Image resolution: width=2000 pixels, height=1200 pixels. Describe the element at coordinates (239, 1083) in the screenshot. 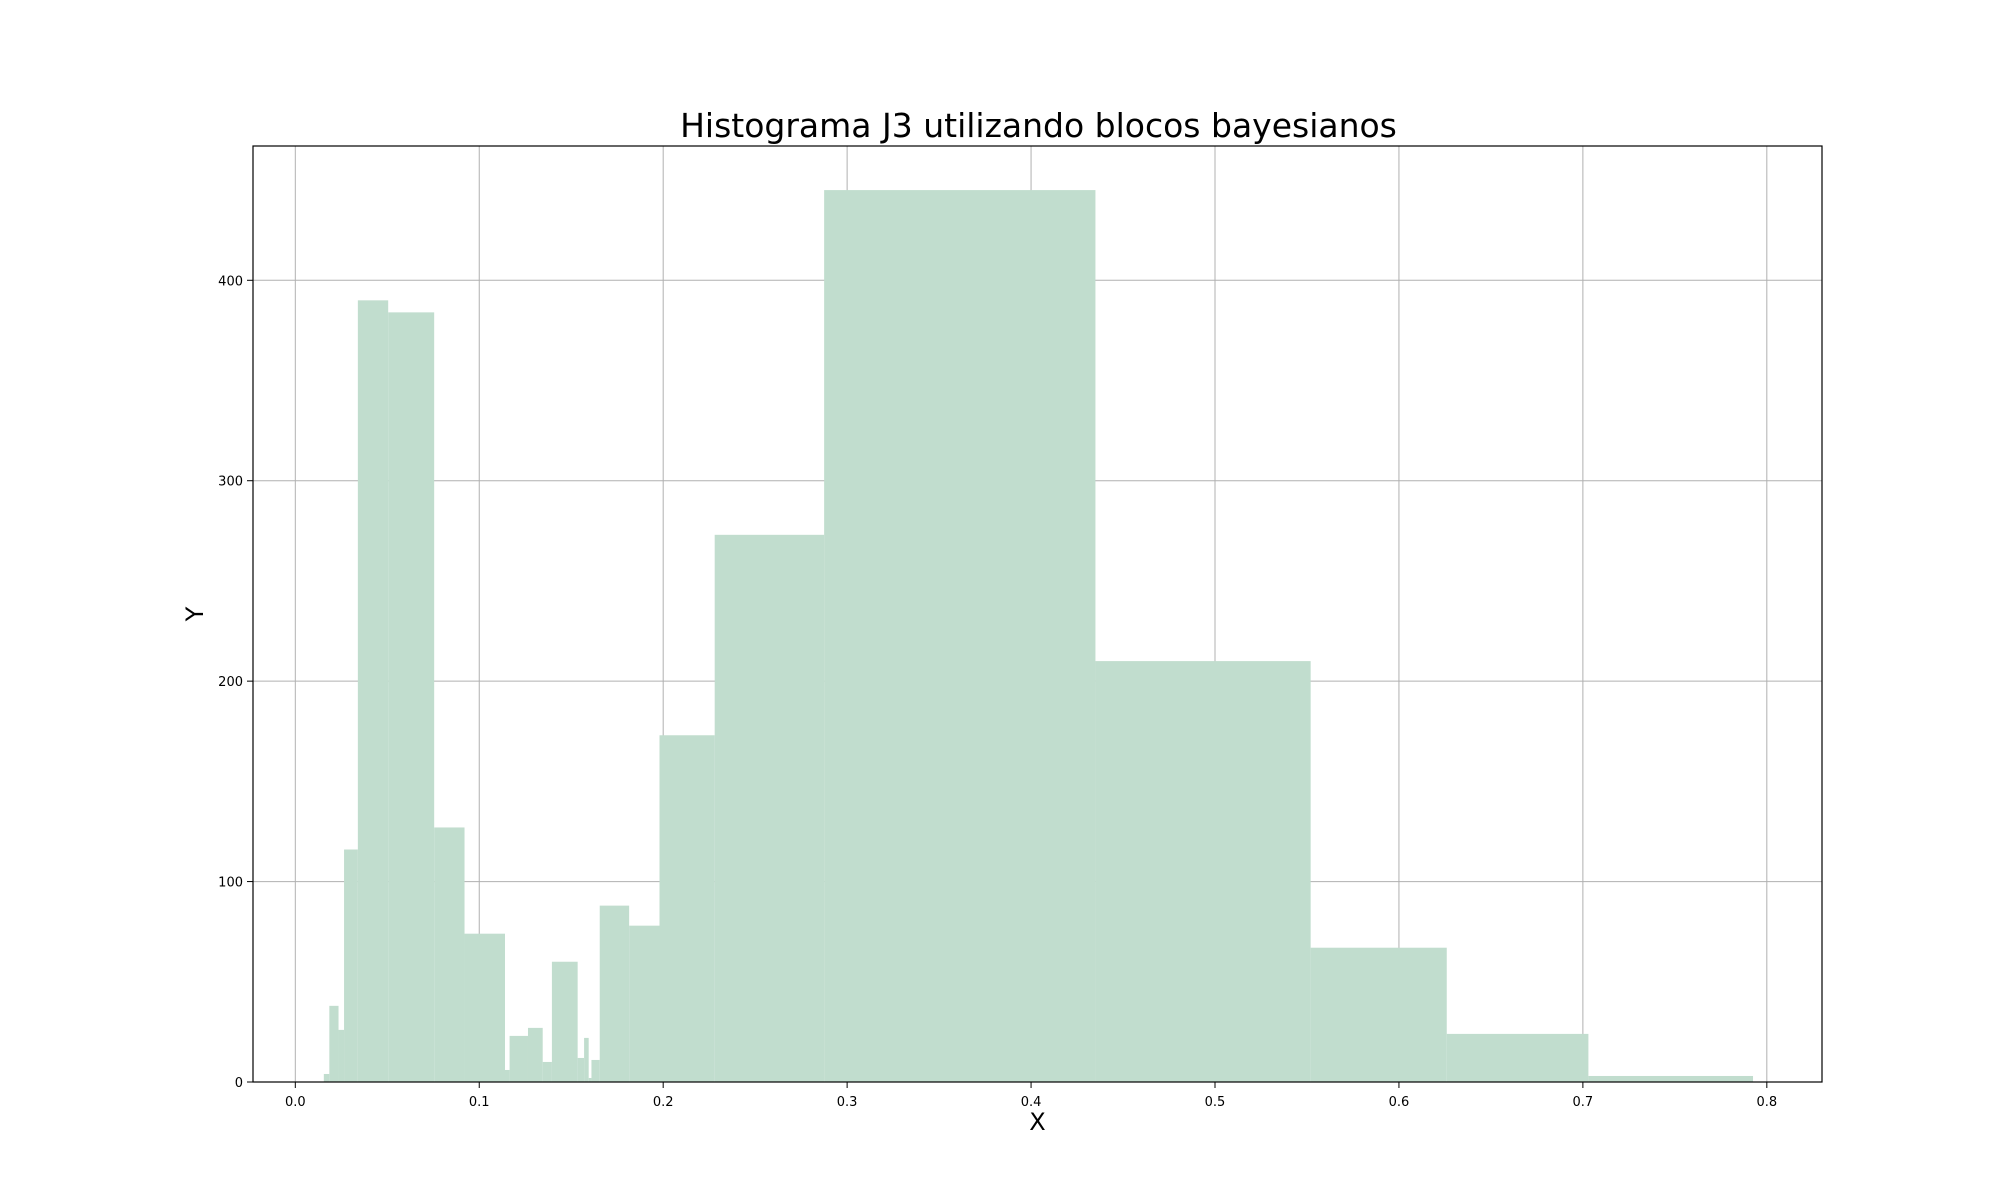

I see `y-tick-label: 0` at that location.